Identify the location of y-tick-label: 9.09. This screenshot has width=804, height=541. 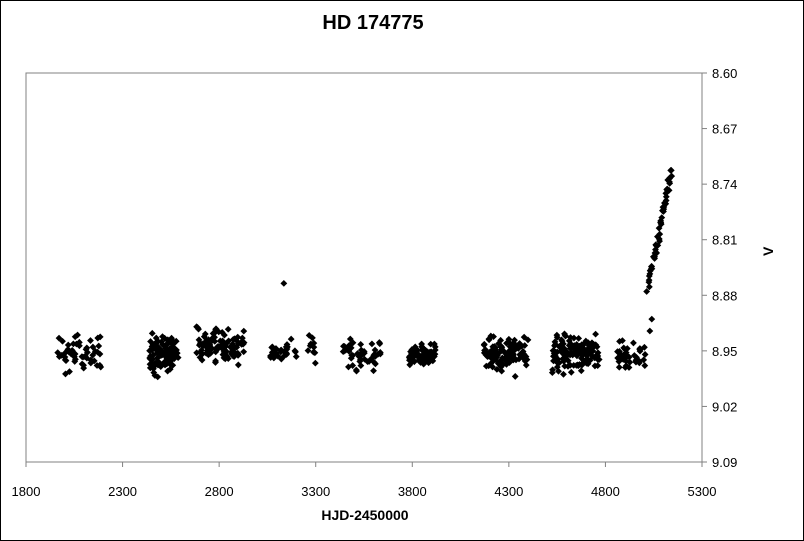
(724, 462).